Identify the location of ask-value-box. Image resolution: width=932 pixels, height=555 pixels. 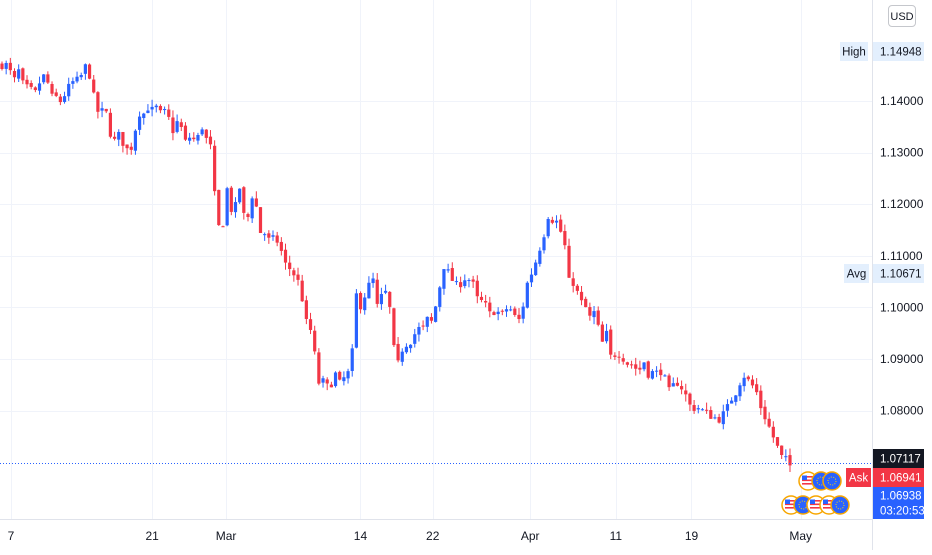
(898, 477).